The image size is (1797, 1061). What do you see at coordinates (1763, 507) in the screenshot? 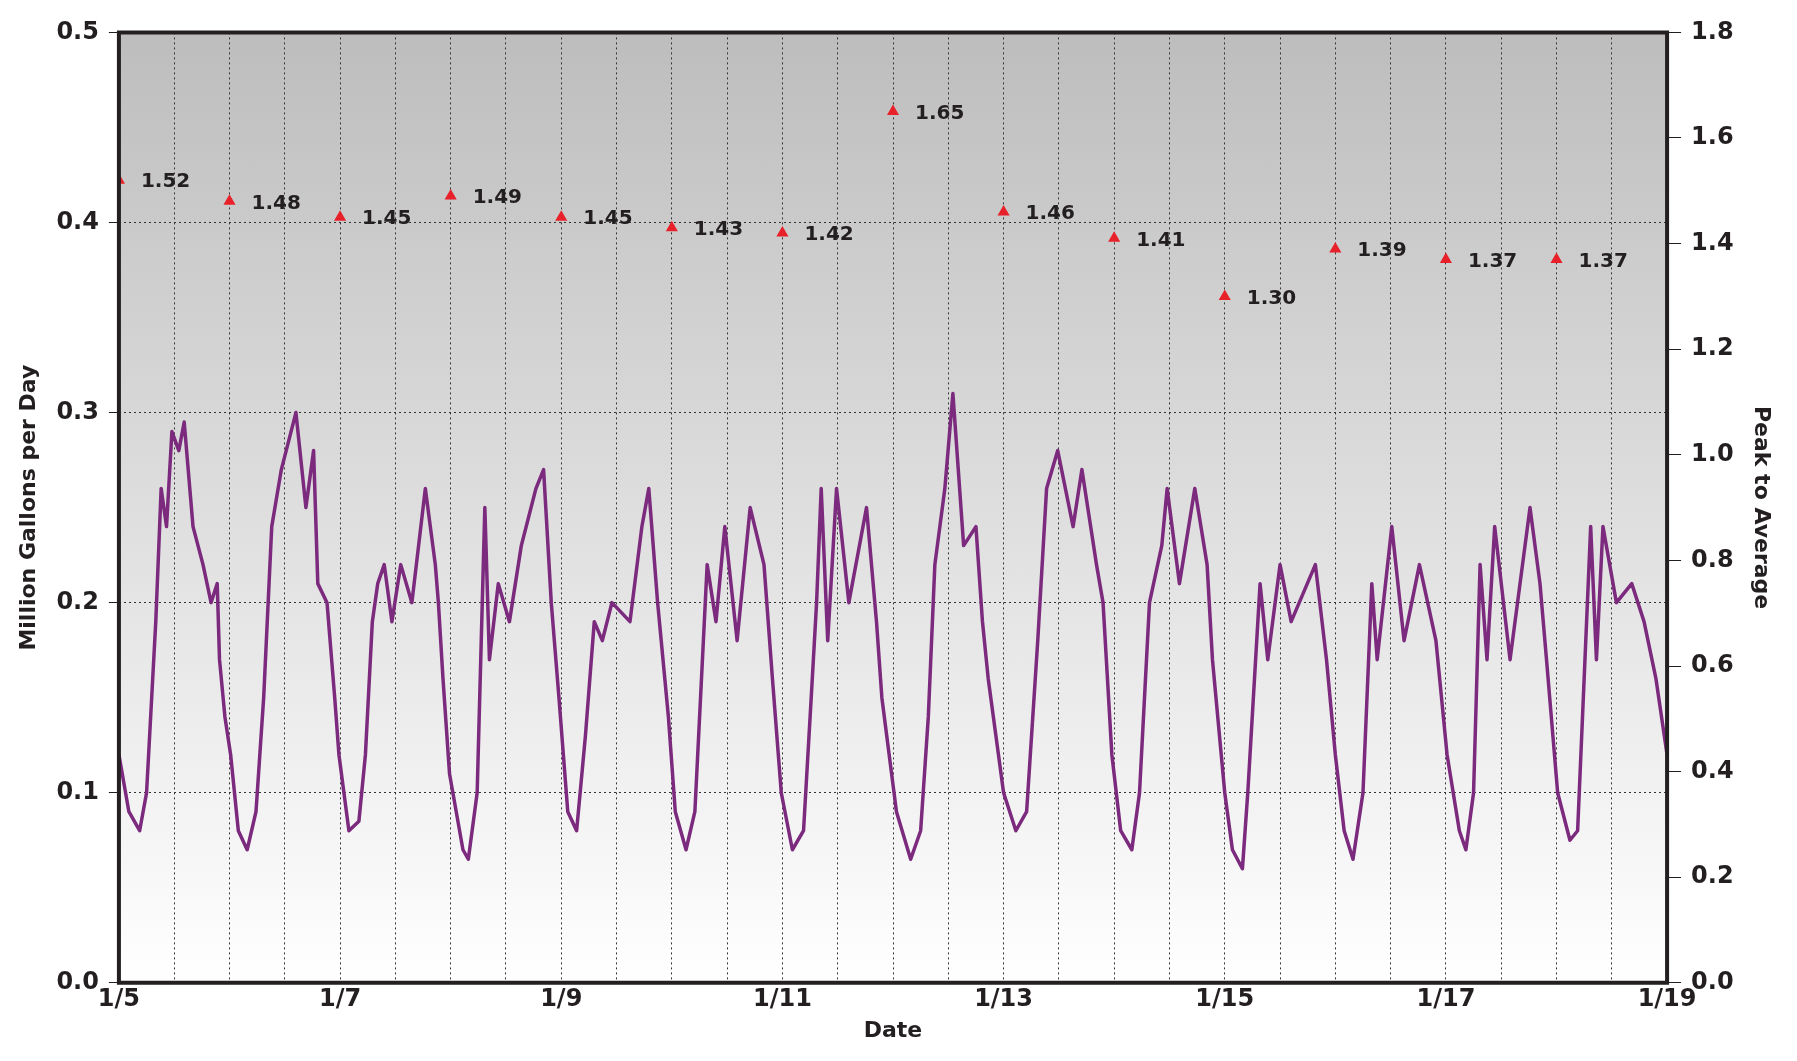
I see `y2-axis-title: Peak to Average` at bounding box center [1763, 507].